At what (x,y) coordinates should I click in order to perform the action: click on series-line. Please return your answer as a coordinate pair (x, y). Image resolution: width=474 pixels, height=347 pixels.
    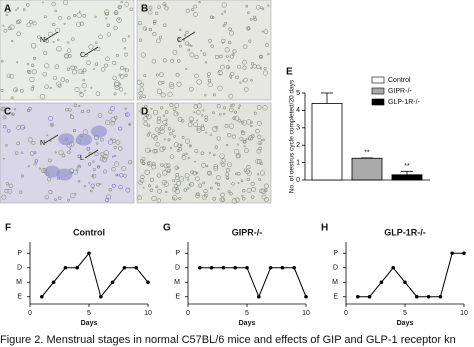
    Looking at the image, I should click on (253, 283).